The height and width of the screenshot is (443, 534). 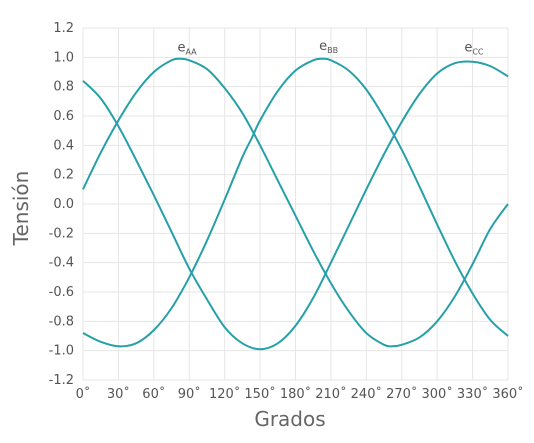 What do you see at coordinates (63, 175) in the screenshot?
I see `y-tick-label: 0.2` at bounding box center [63, 175].